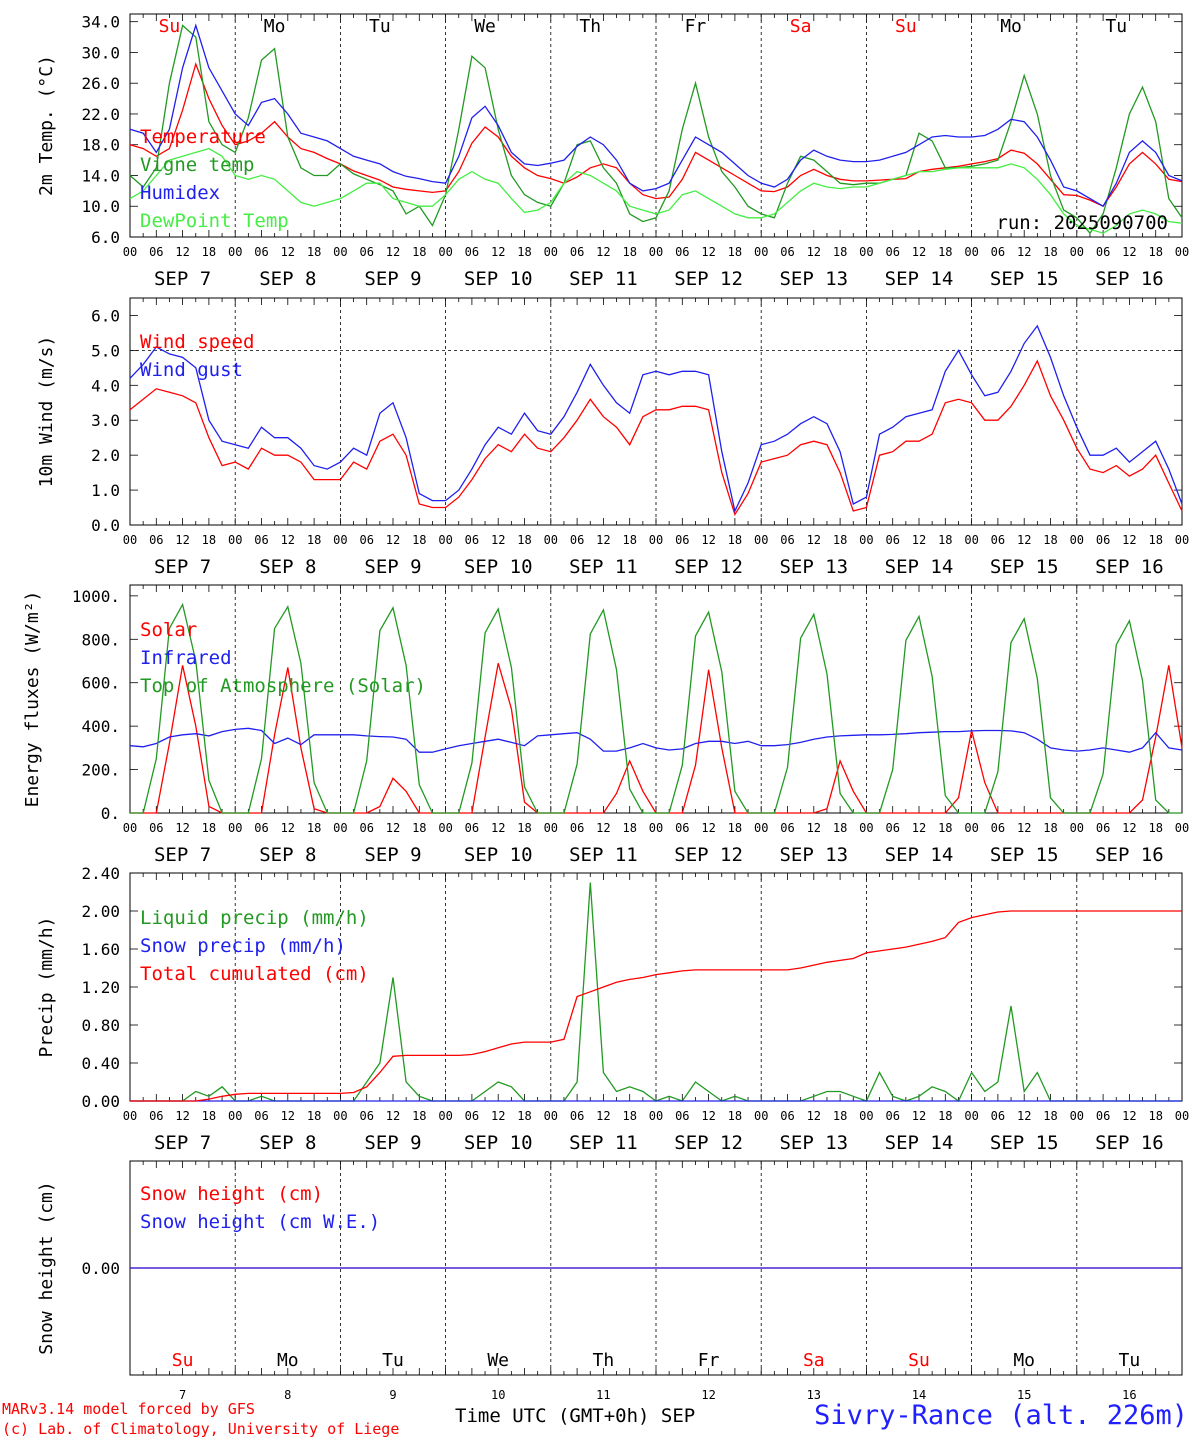  Describe the element at coordinates (100, 770) in the screenshot. I see `y-tick-label: 200.` at that location.